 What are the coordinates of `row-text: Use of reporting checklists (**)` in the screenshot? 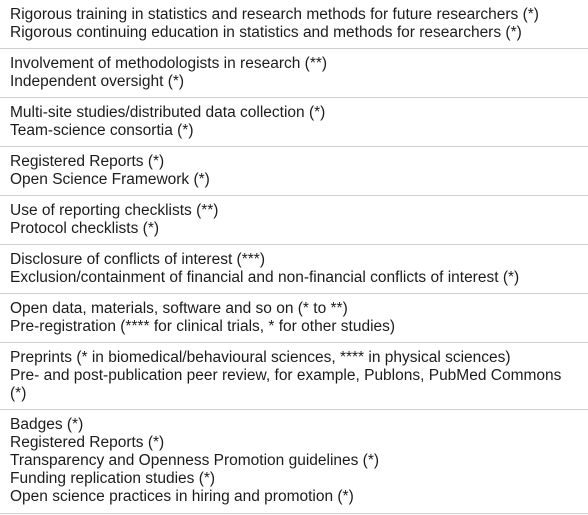 It's located at (114, 210).